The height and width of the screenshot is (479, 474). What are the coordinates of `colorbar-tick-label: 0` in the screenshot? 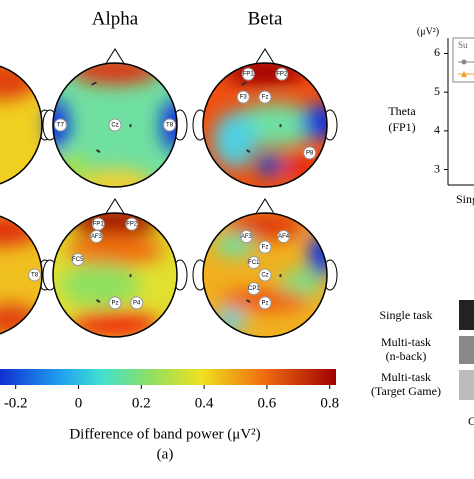 It's located at (79, 403).